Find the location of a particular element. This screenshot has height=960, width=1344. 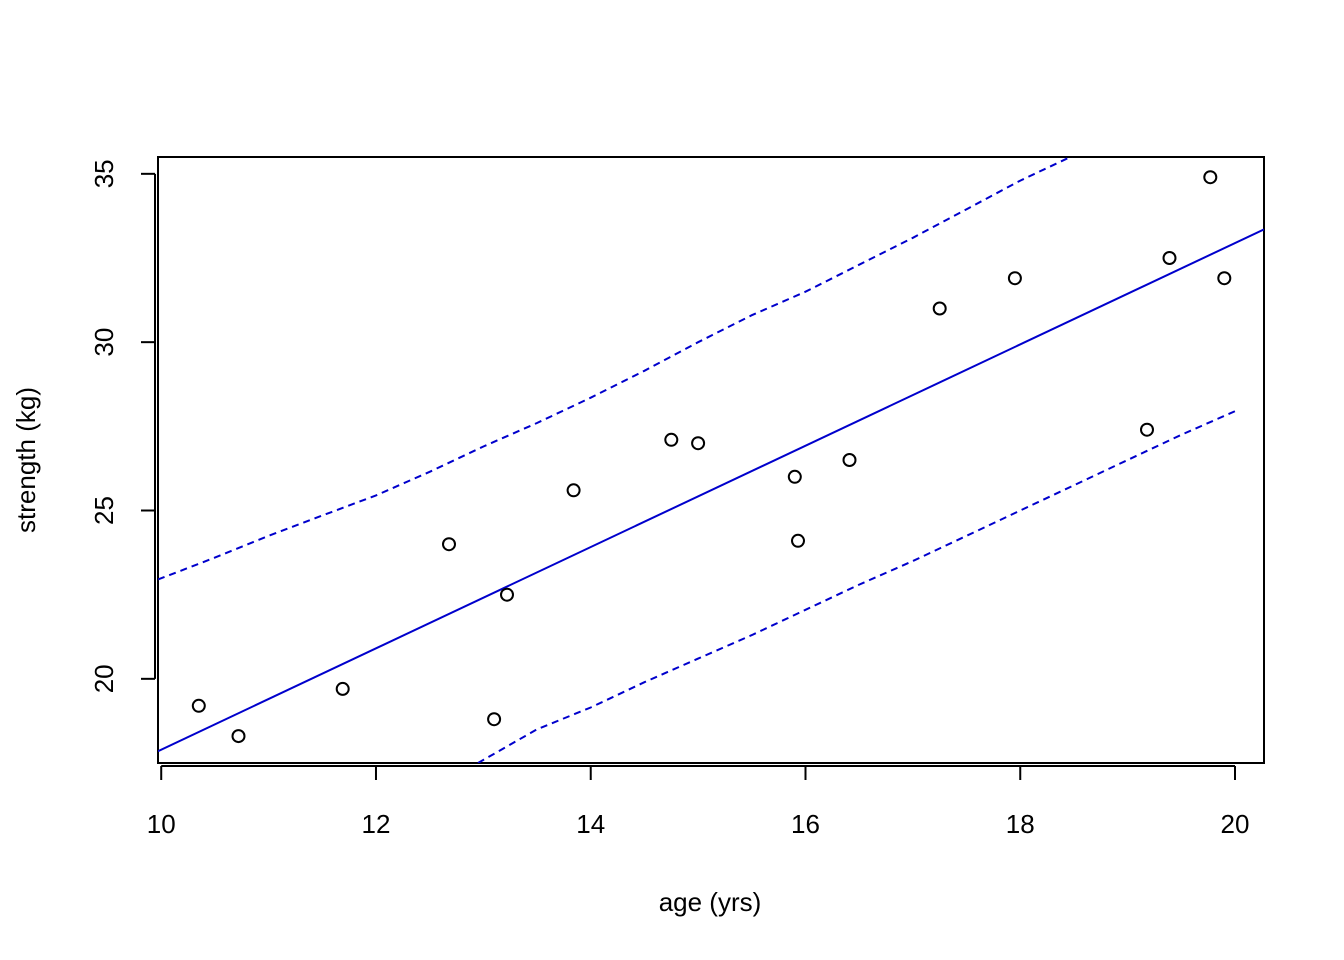

y-axis: 20 25 30 35 is located at coordinates (122, 426).